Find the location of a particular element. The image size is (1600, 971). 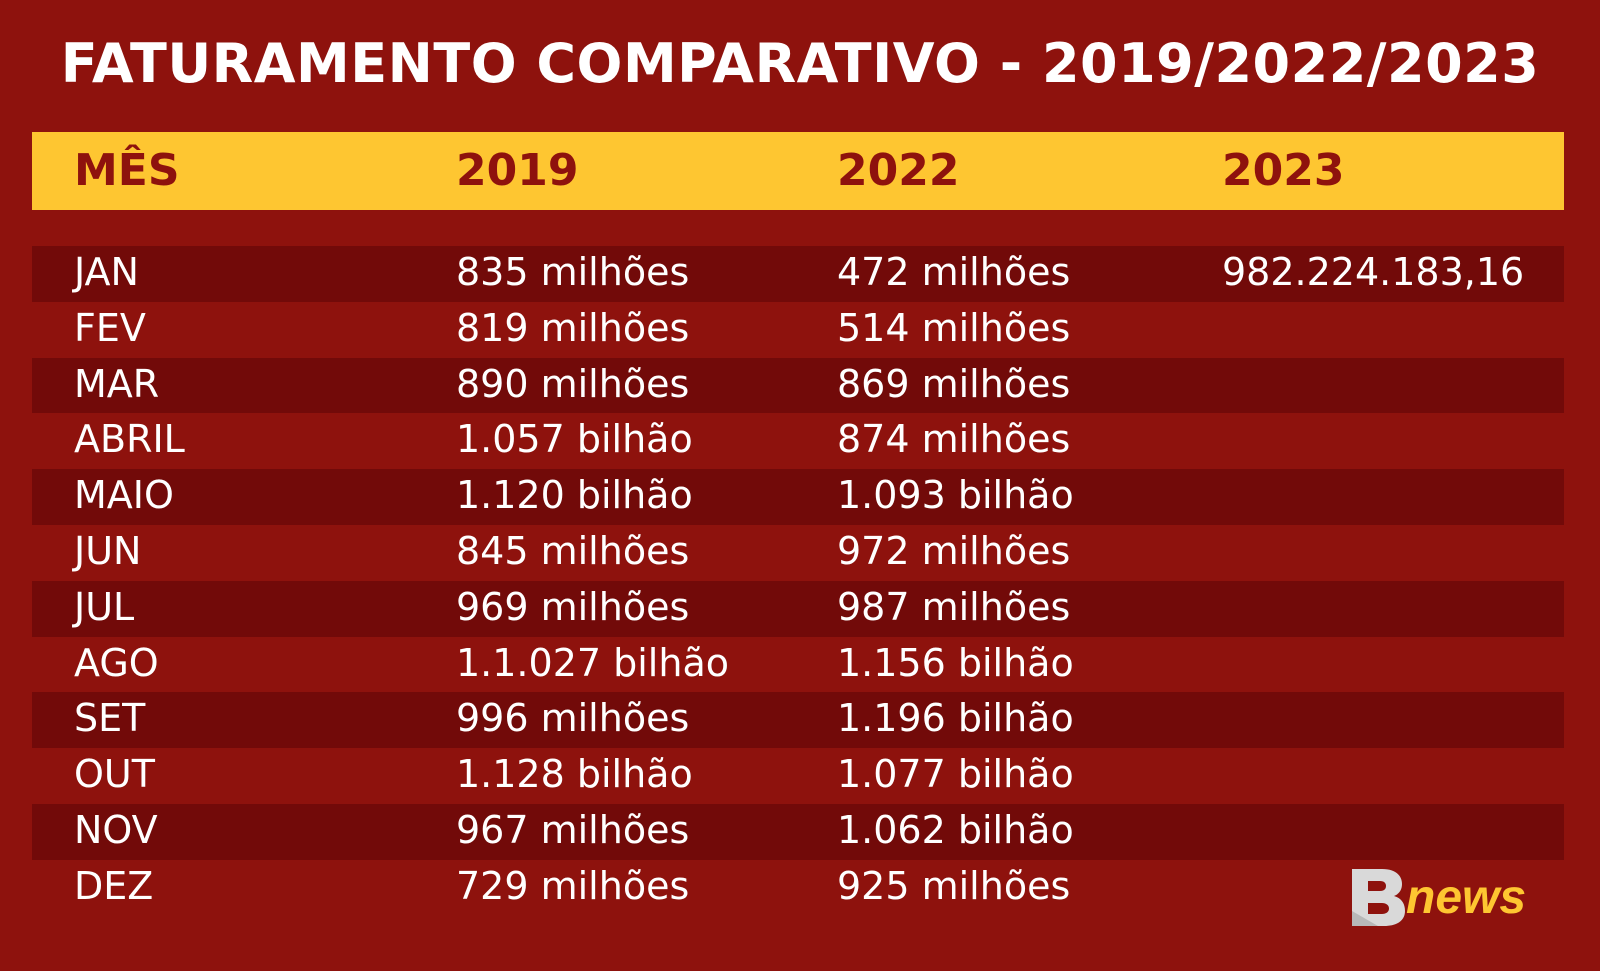

logo-b-shape is located at coordinates (1378, 897).